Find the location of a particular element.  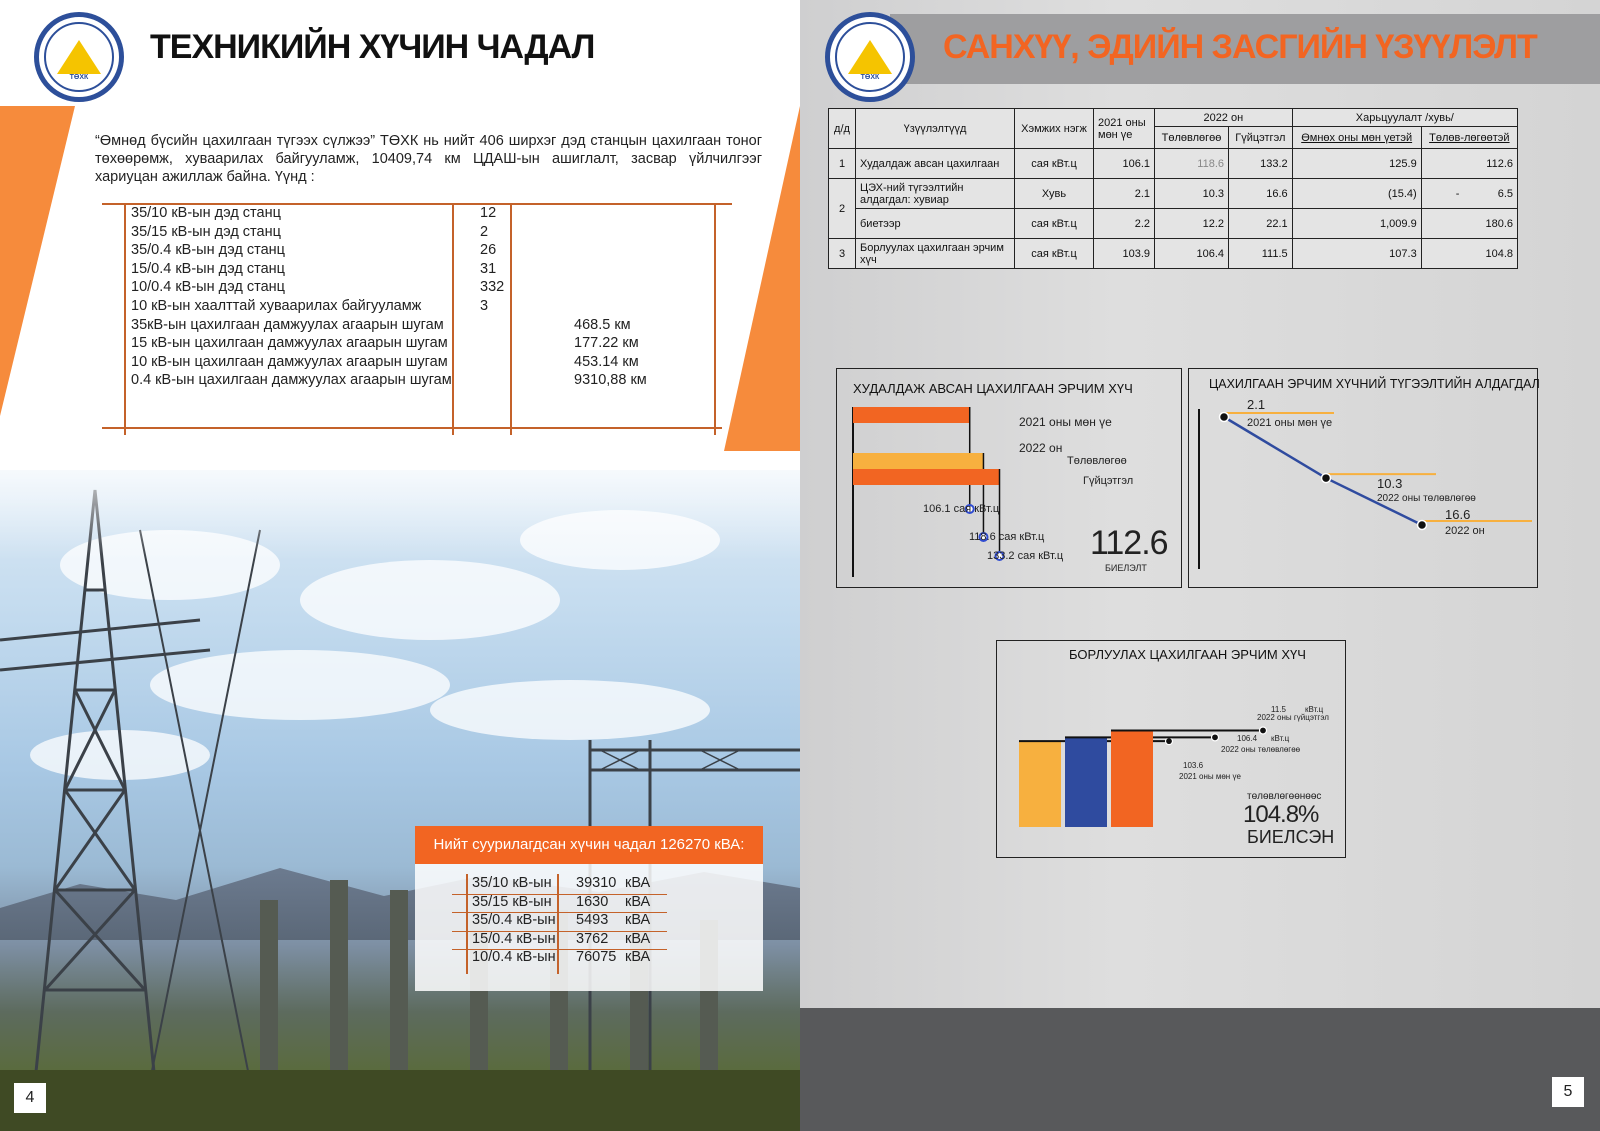

station-count: 3 is located at coordinates (484, 306).